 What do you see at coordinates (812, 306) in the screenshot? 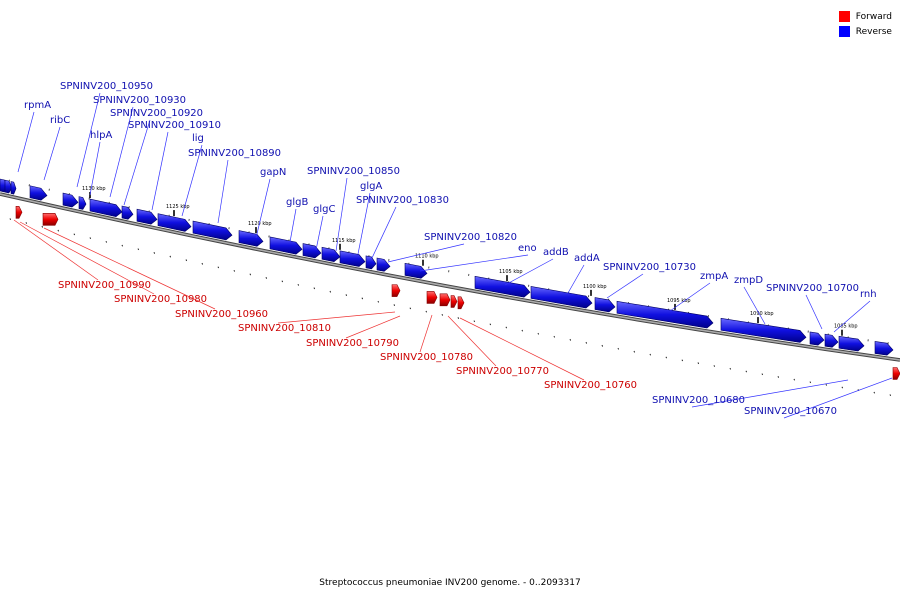
I see `label-spninv200-10700: SPNINV200_10700` at bounding box center [812, 306].